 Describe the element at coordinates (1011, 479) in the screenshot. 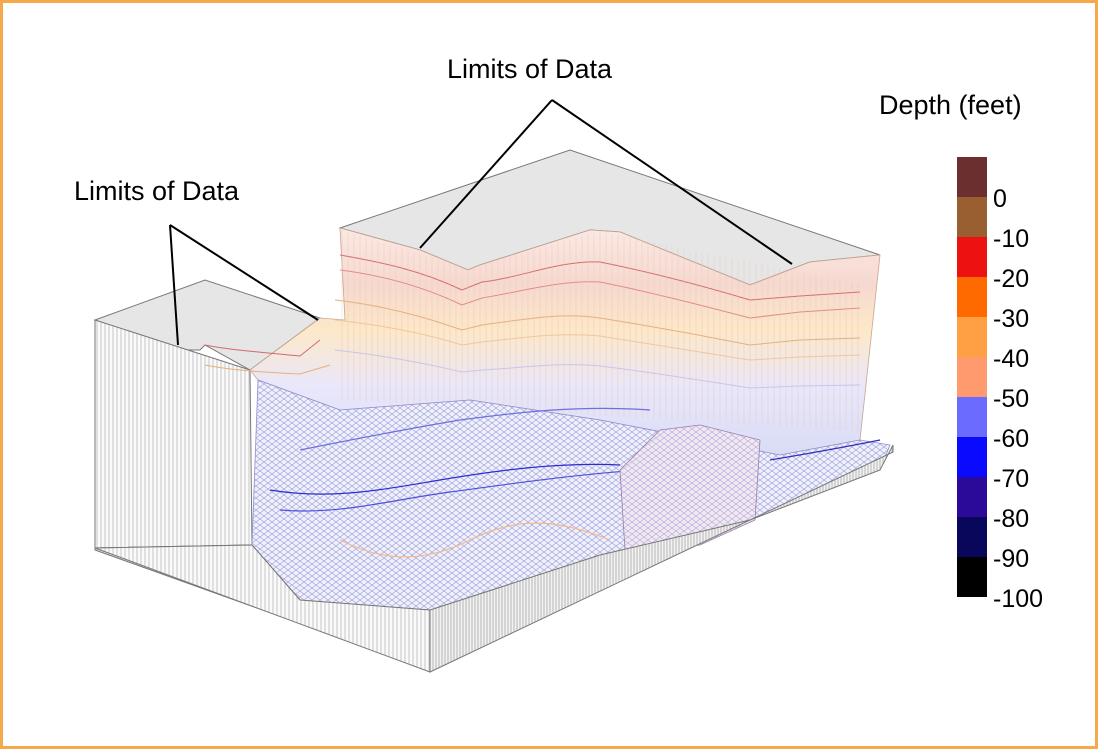

I see `colorbar-label: -70` at that location.